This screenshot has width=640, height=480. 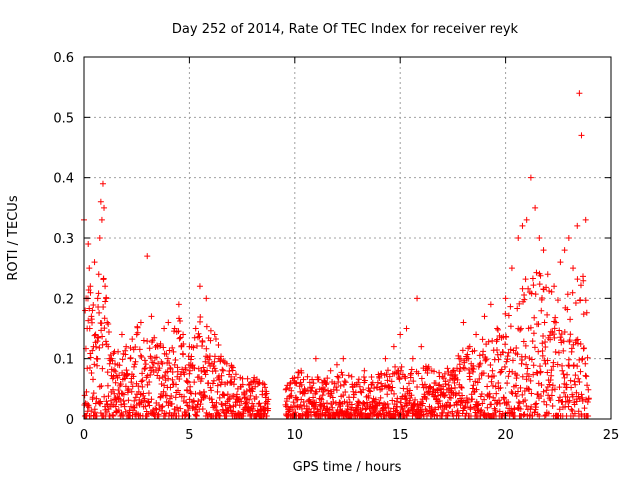 I want to click on y-axis-label: ROTI / TECUs, so click(x=13, y=237).